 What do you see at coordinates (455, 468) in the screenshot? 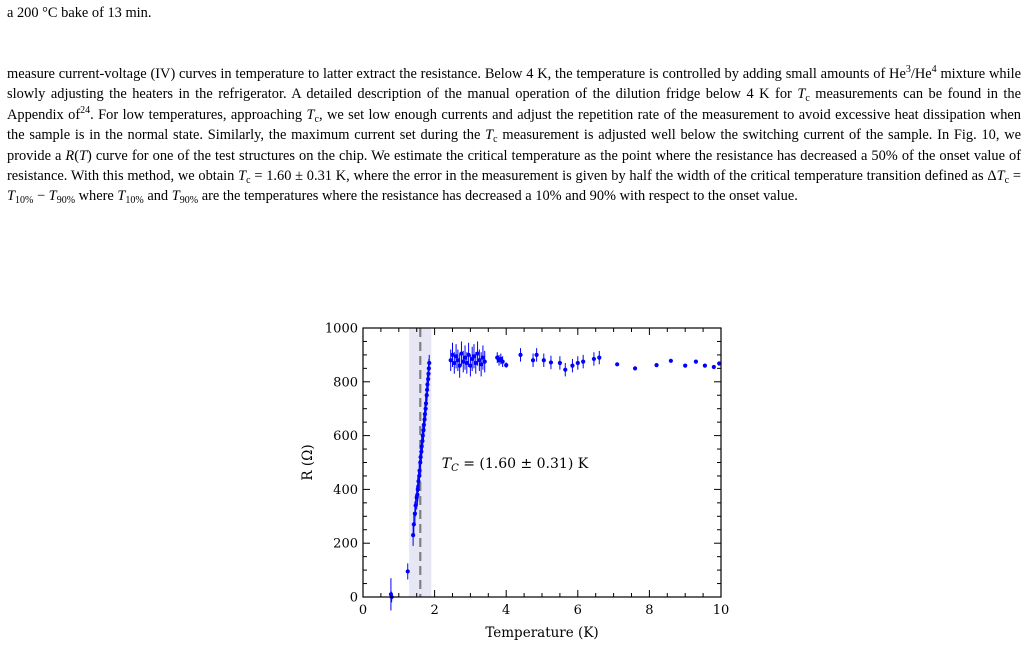
I see `annotation-subscript: C` at bounding box center [455, 468].